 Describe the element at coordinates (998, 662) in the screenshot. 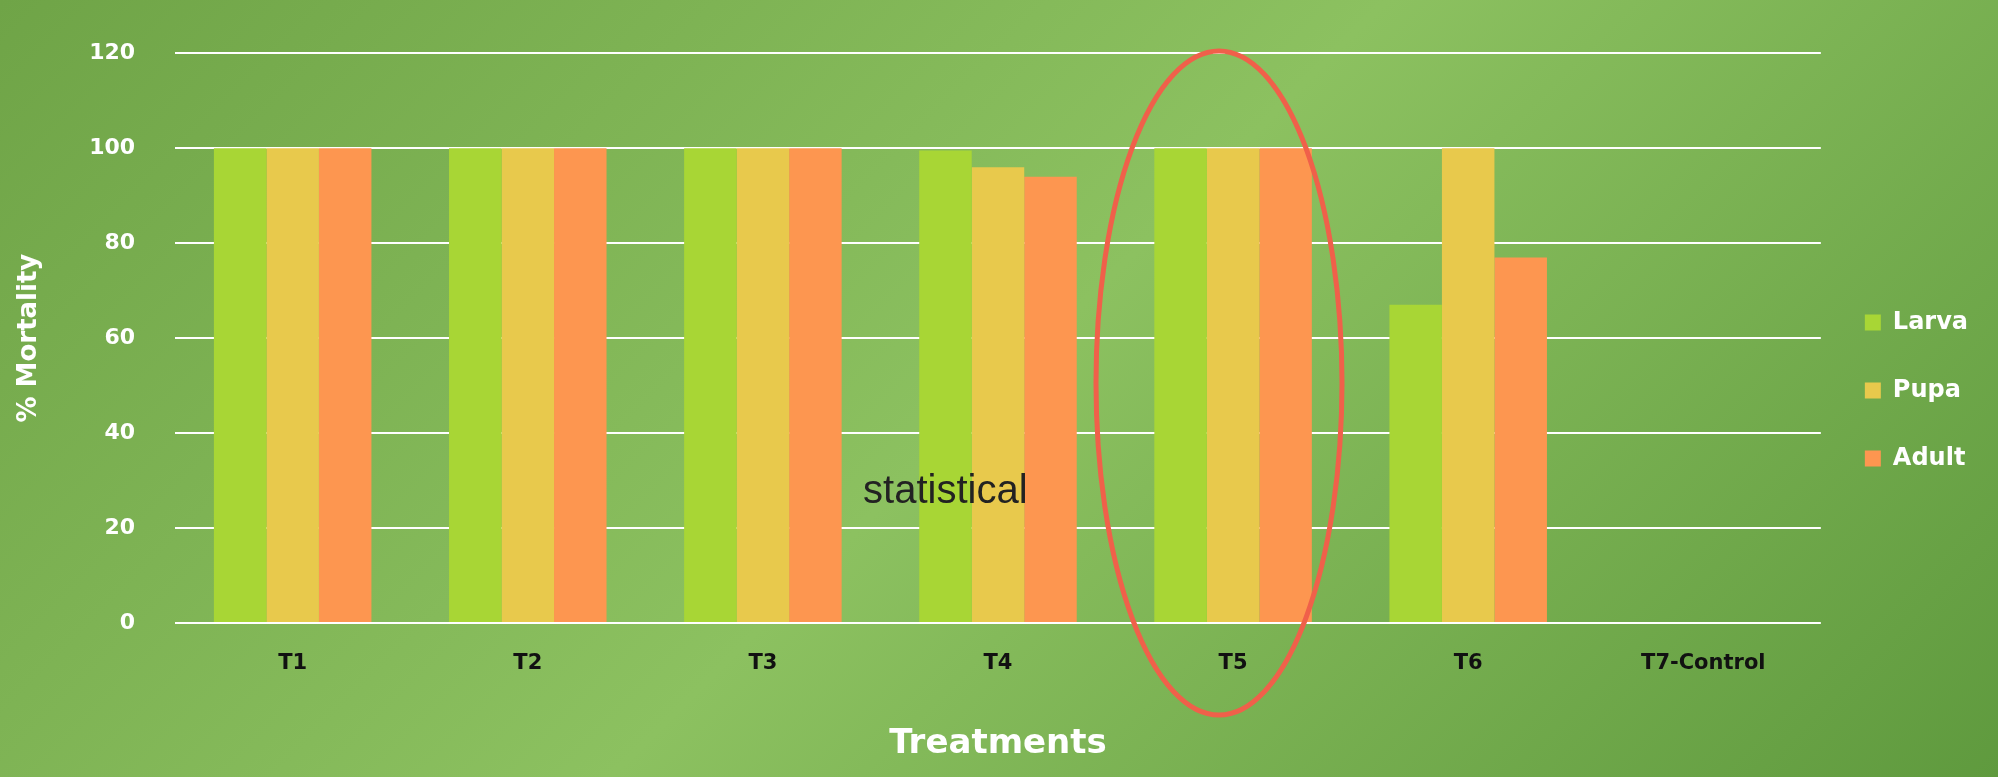

I see `x-tick-label: T4` at that location.